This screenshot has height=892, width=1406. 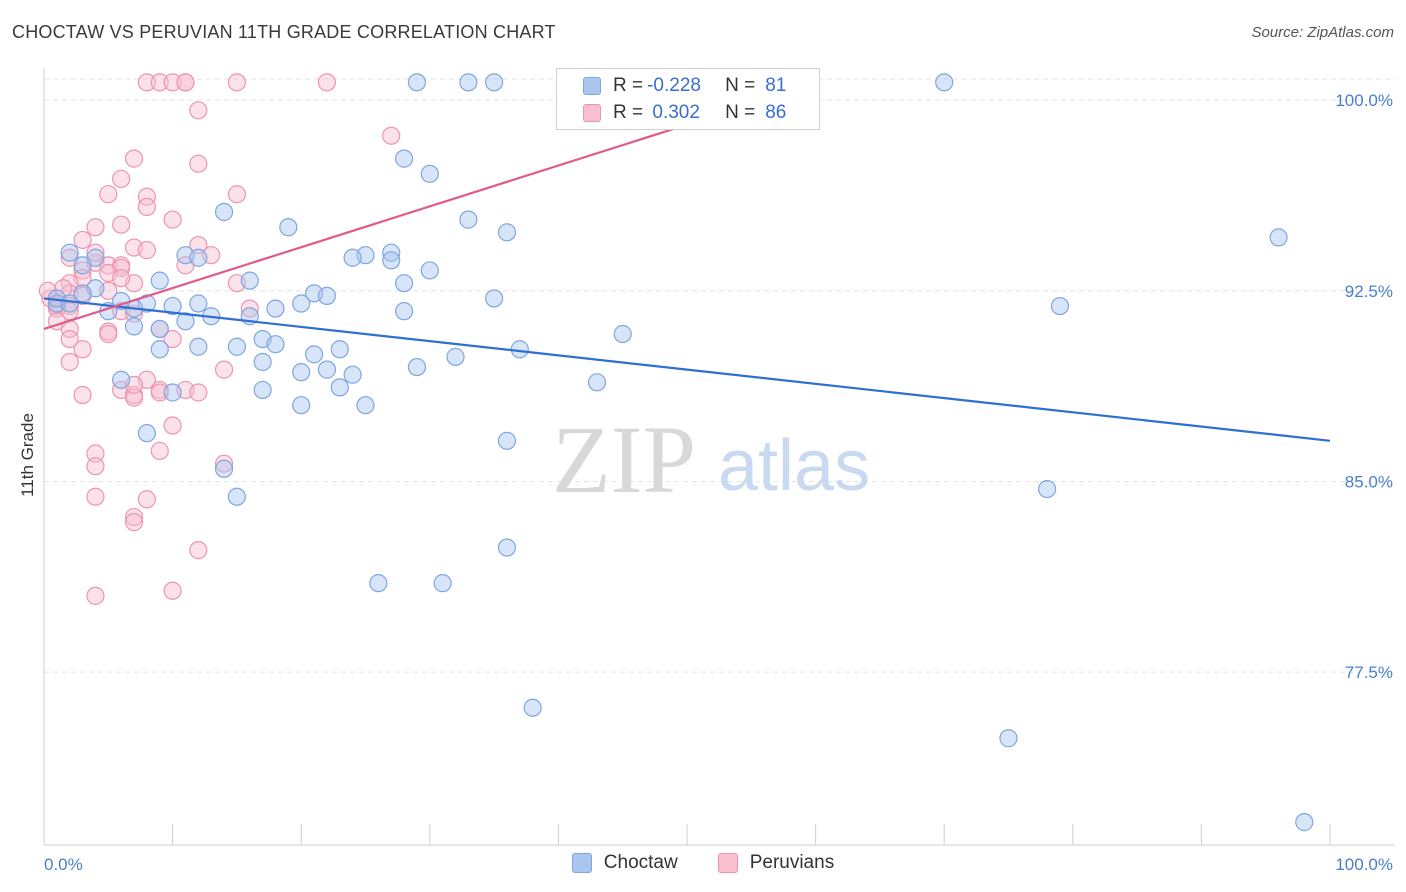 What do you see at coordinates (776, 85) in the screenshot?
I see `n-value: 81` at bounding box center [776, 85].